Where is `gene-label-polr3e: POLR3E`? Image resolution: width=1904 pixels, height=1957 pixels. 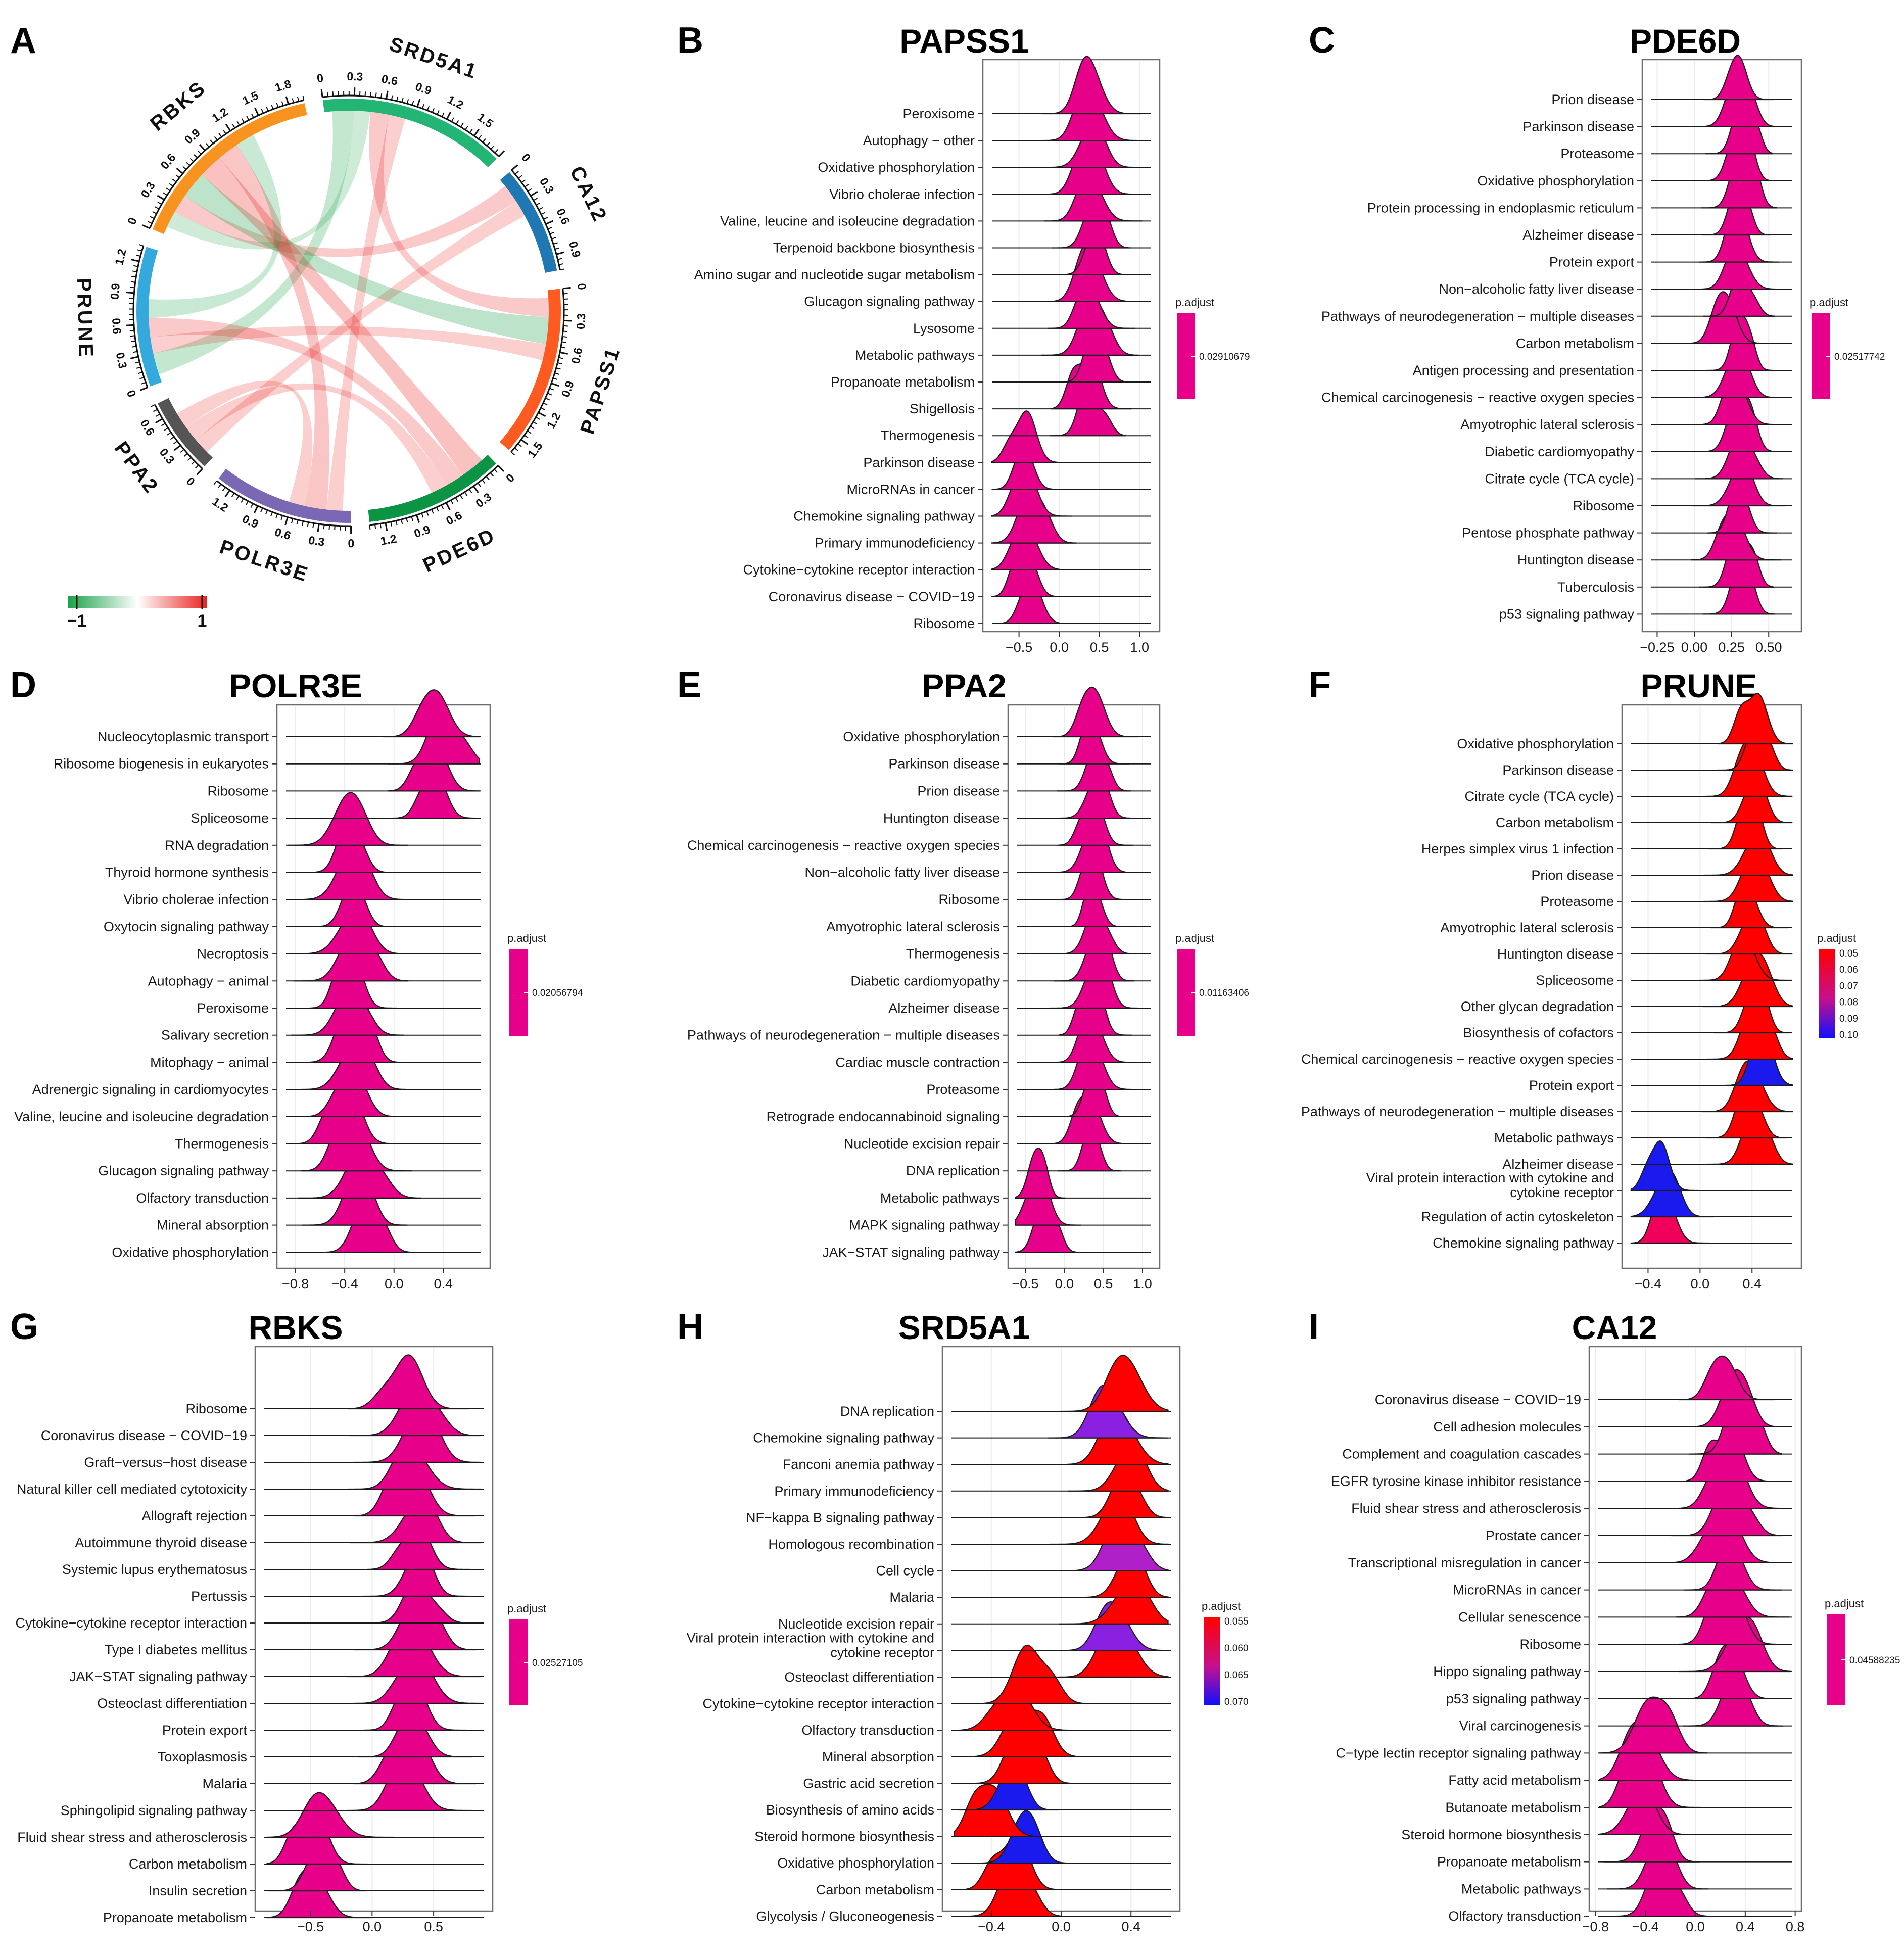 gene-label-polr3e: POLR3E is located at coordinates (264, 561).